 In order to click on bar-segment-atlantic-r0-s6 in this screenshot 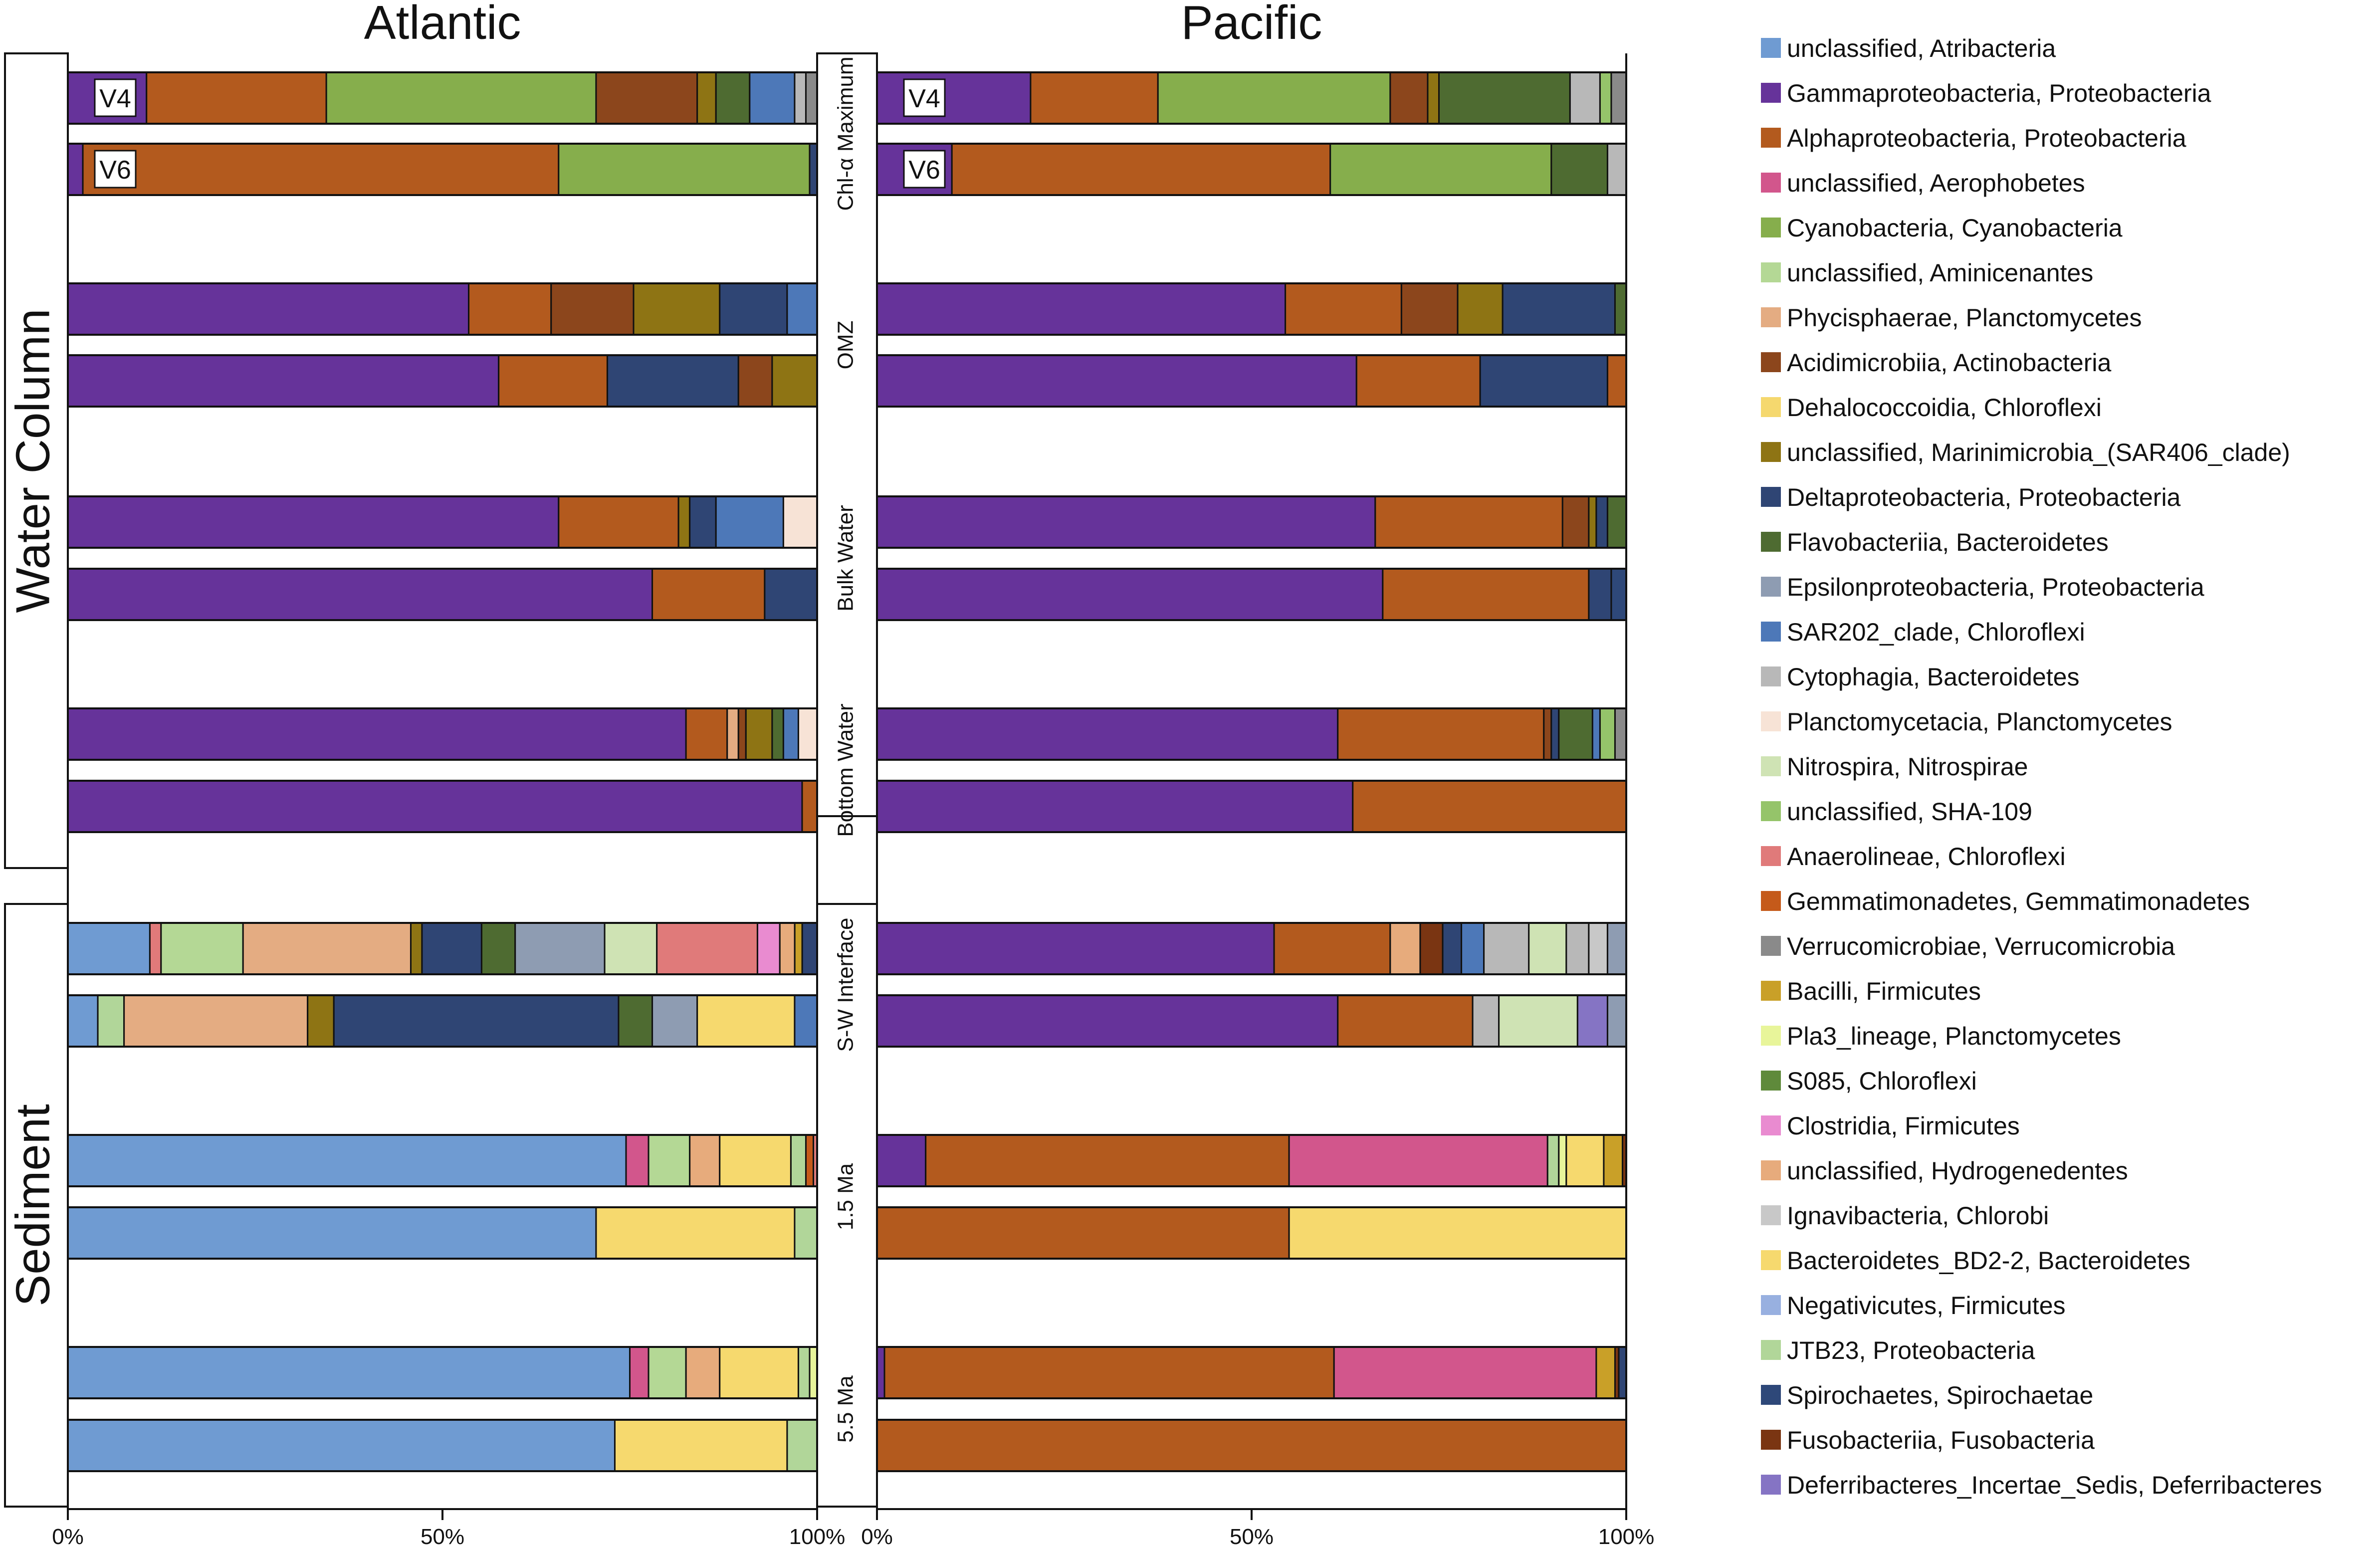, I will do `click(772, 98)`.